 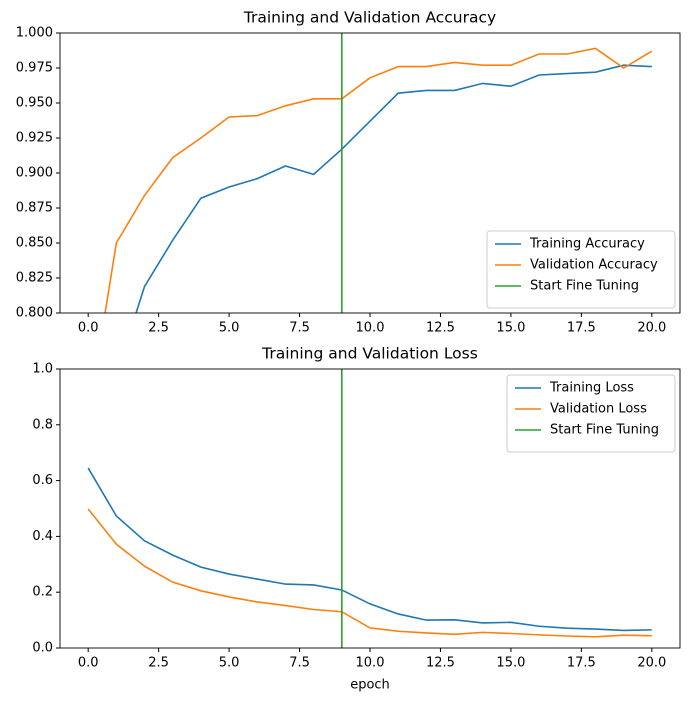 I want to click on y-tick-label: 1.0, so click(x=42, y=369).